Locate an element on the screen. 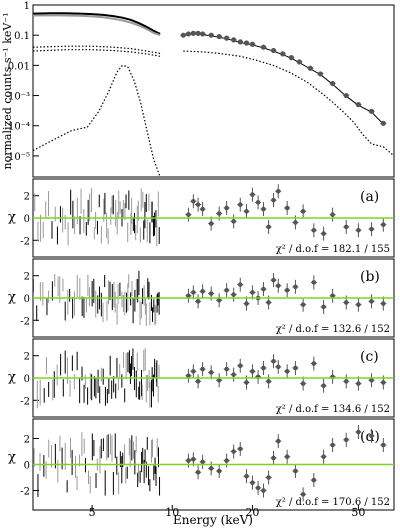 This screenshot has width=400, height=528. residual-points-b: -2 0 2 is located at coordinates (207, 298).